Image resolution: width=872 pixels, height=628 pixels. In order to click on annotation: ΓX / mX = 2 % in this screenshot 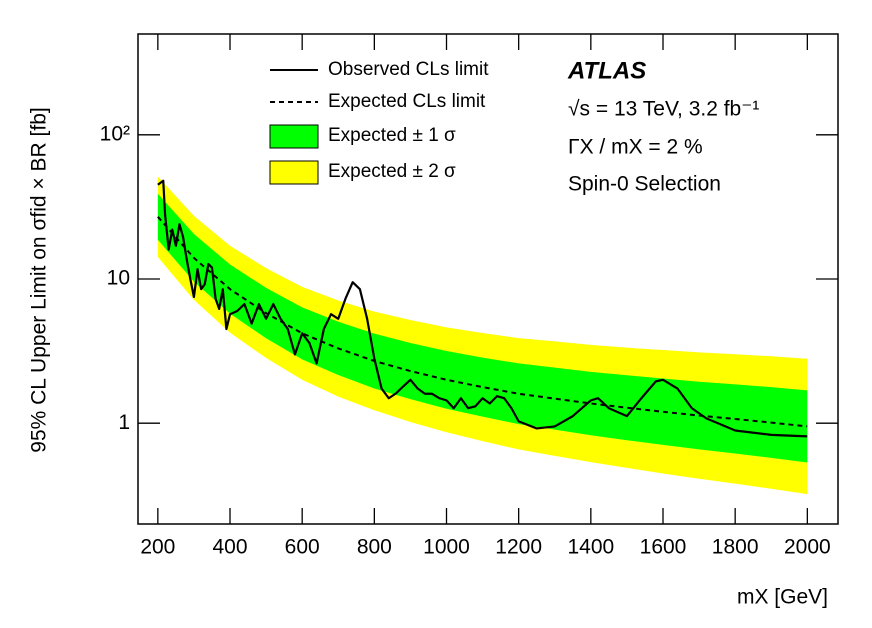, I will do `click(635, 147)`.